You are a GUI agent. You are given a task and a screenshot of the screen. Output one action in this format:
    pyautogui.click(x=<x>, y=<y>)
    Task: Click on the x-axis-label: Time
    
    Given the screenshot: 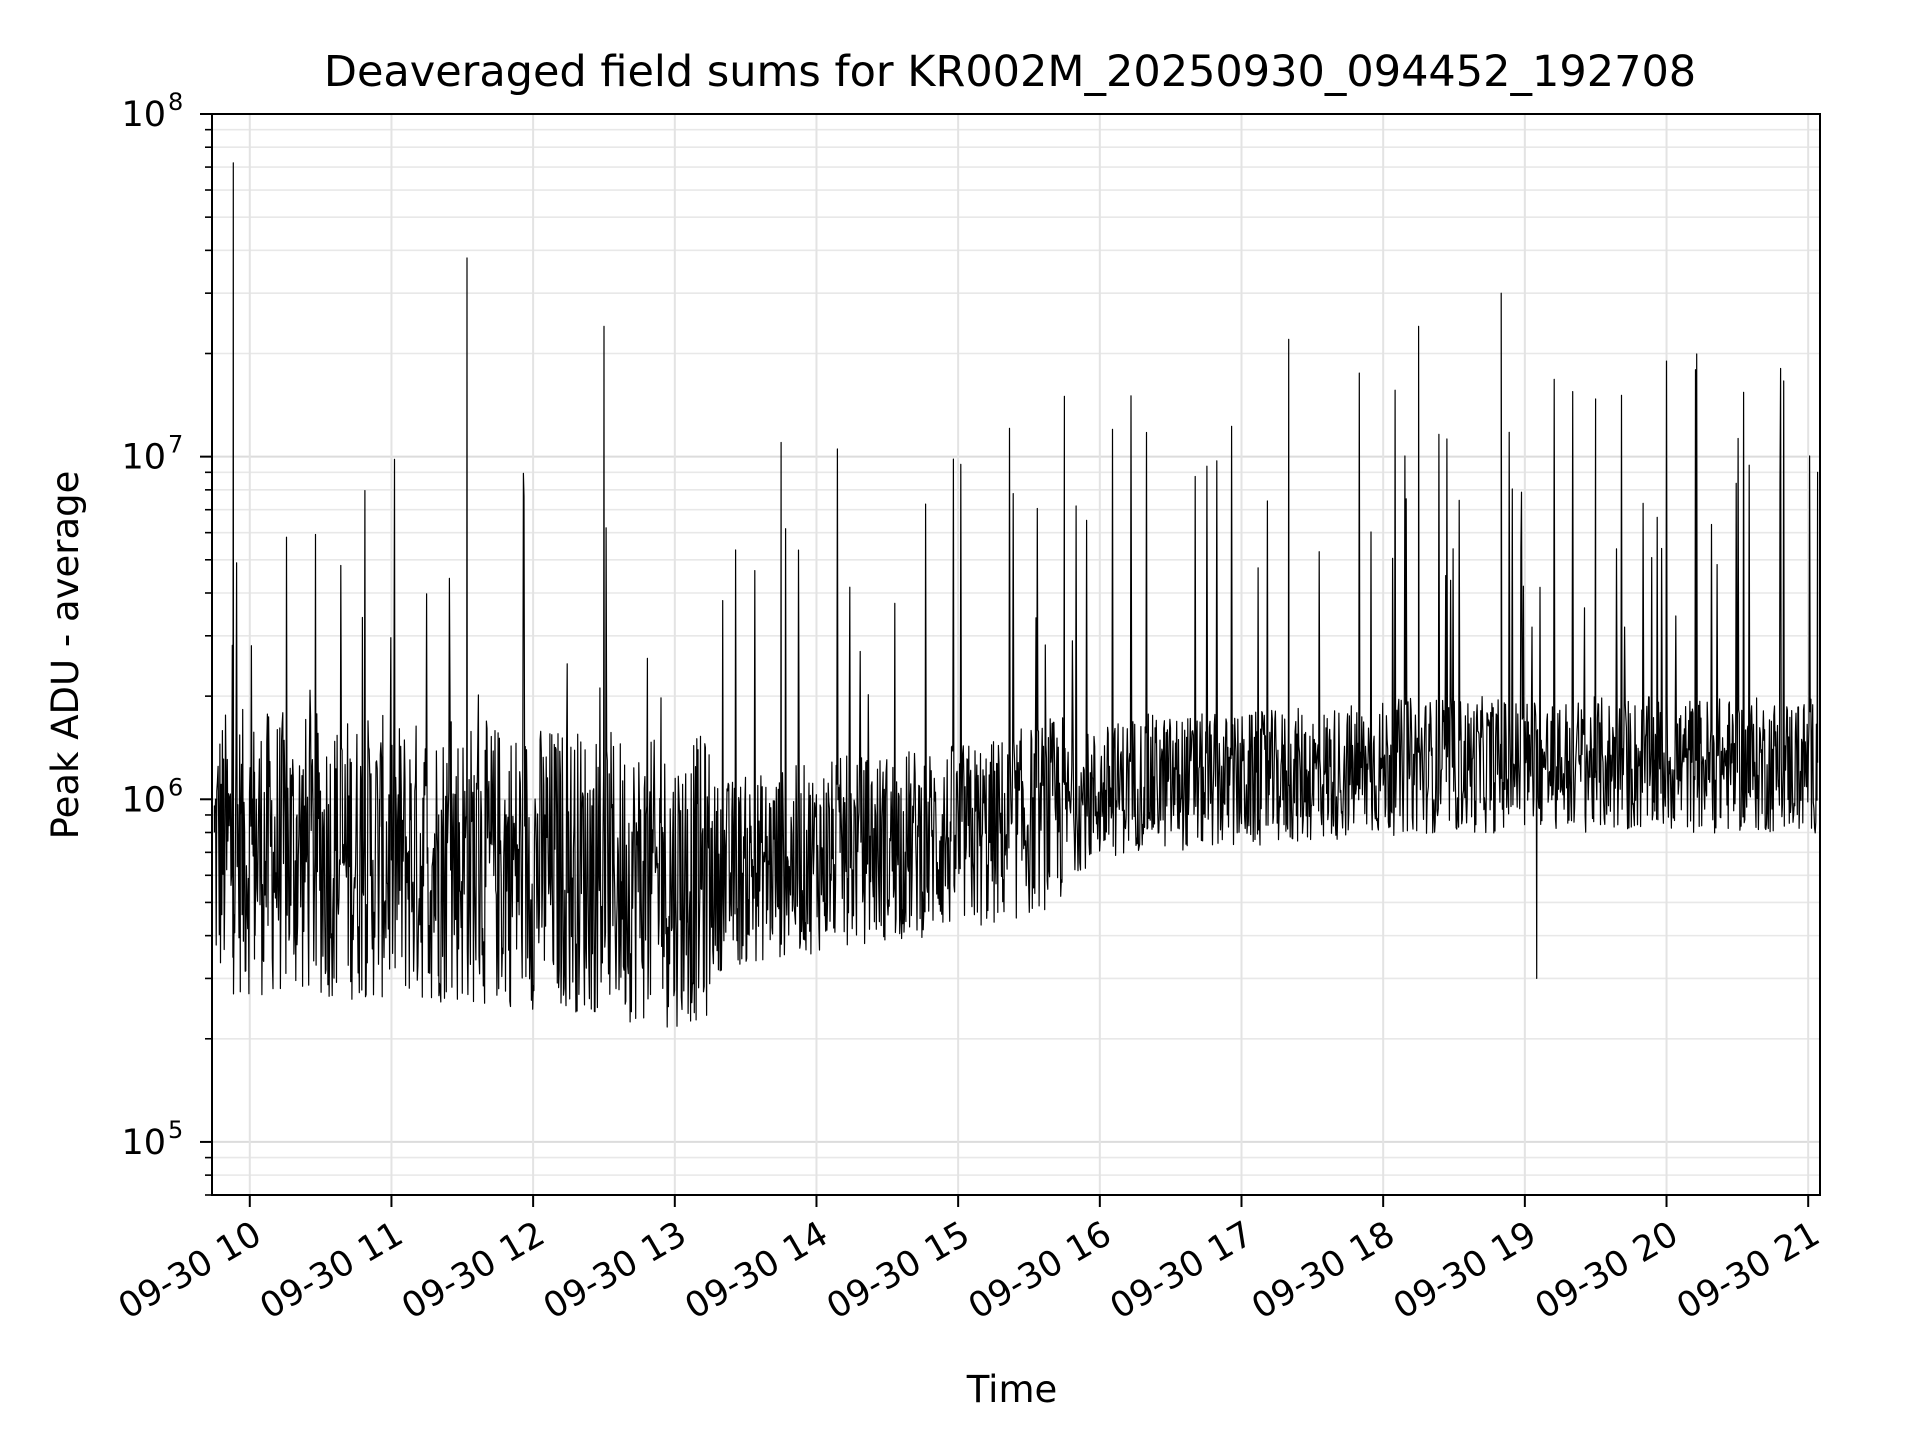 What is the action you would take?
    pyautogui.click(x=1012, y=1389)
    